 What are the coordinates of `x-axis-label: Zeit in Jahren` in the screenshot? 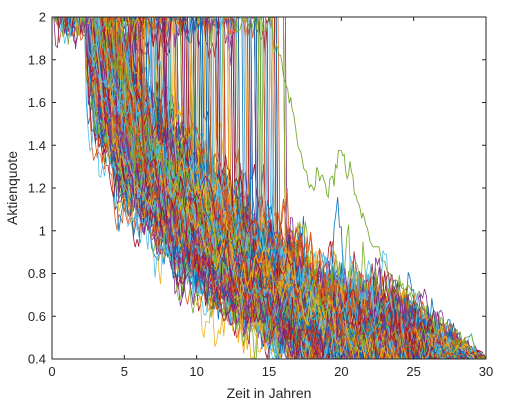 It's located at (269, 393).